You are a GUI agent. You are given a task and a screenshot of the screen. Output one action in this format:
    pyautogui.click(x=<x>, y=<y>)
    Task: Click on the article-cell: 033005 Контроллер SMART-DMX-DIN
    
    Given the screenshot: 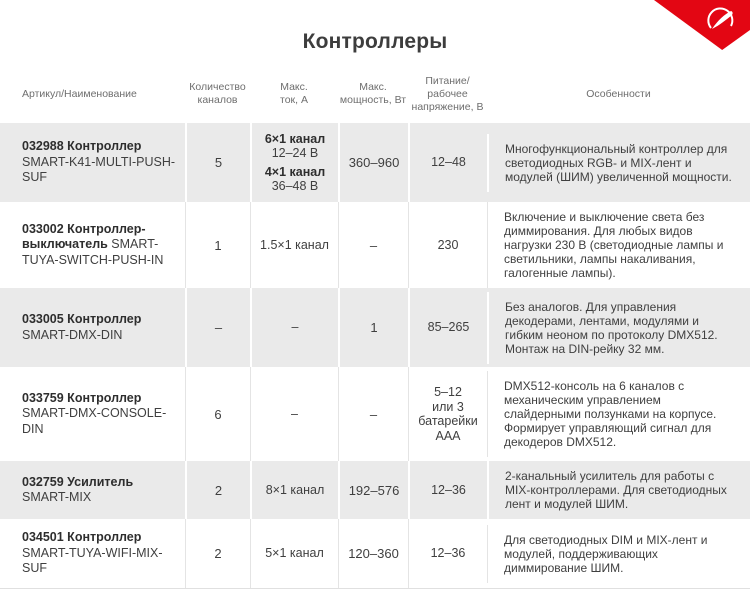 What is the action you would take?
    pyautogui.click(x=92, y=327)
    